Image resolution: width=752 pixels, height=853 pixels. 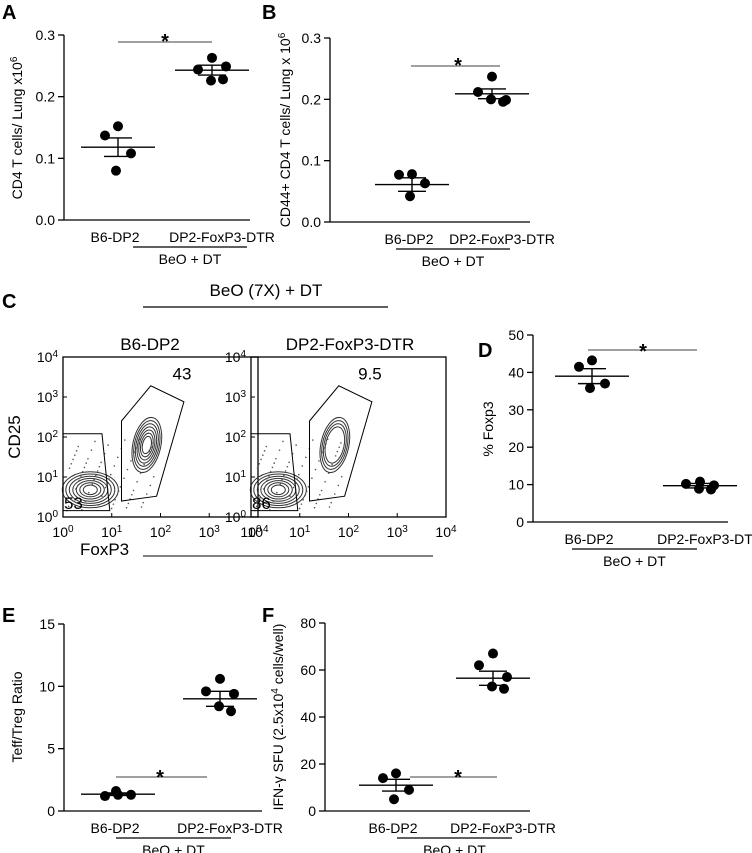 I want to click on y-tick-label: 30, so click(x=516, y=410).